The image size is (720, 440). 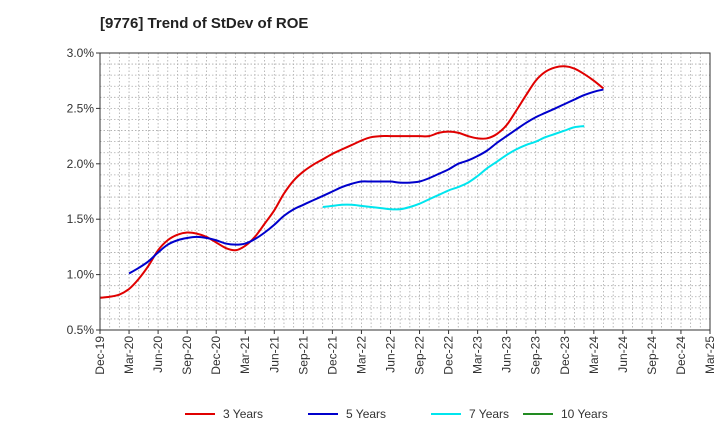 What do you see at coordinates (274, 354) in the screenshot?
I see `x-tick-label: Jun-21` at bounding box center [274, 354].